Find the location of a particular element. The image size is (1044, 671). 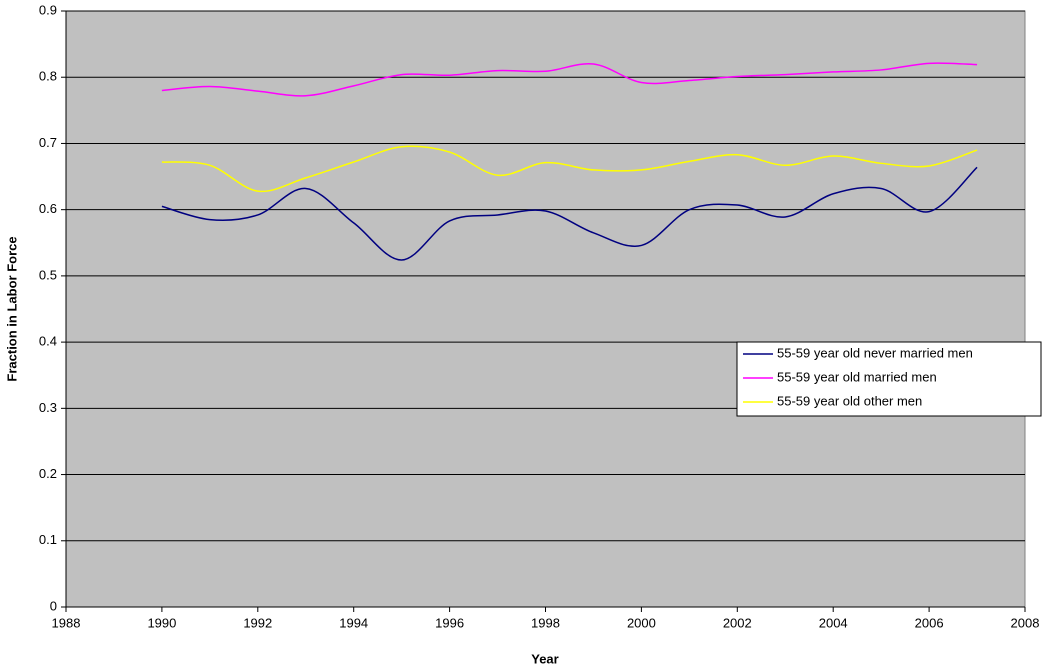

x-tick-label: 2008 is located at coordinates (1025, 622).